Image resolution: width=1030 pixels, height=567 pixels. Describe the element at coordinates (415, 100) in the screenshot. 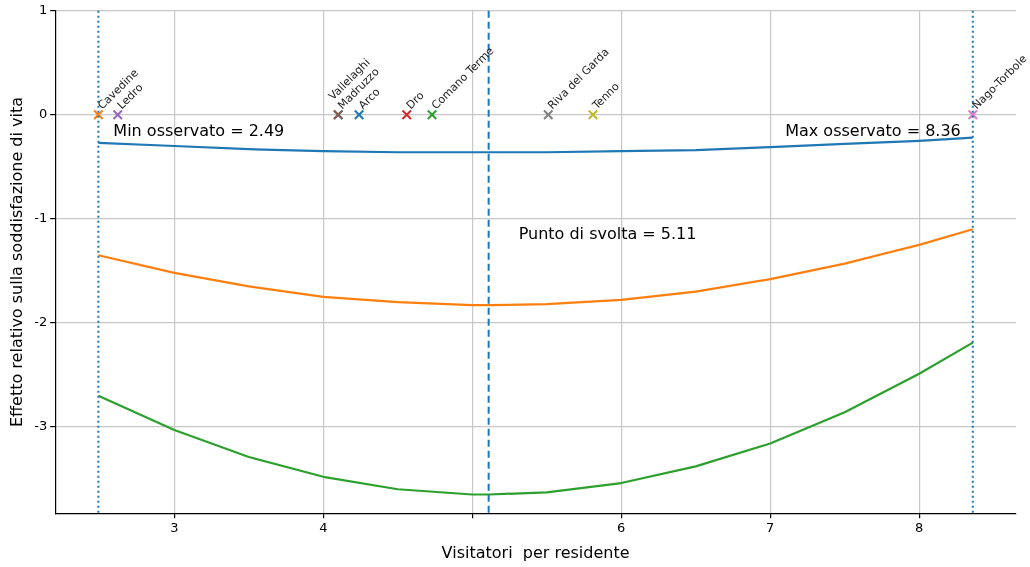

I see `text: Dro` at that location.